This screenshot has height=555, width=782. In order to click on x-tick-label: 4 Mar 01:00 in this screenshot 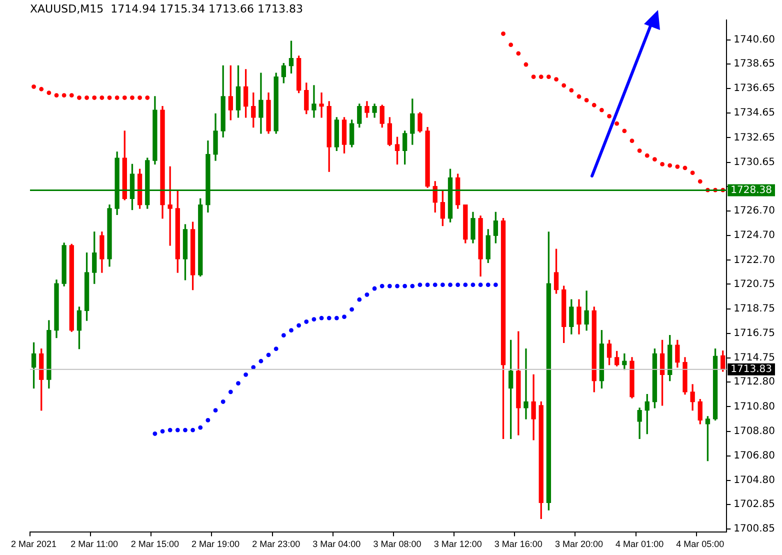, I will do `click(640, 544)`.